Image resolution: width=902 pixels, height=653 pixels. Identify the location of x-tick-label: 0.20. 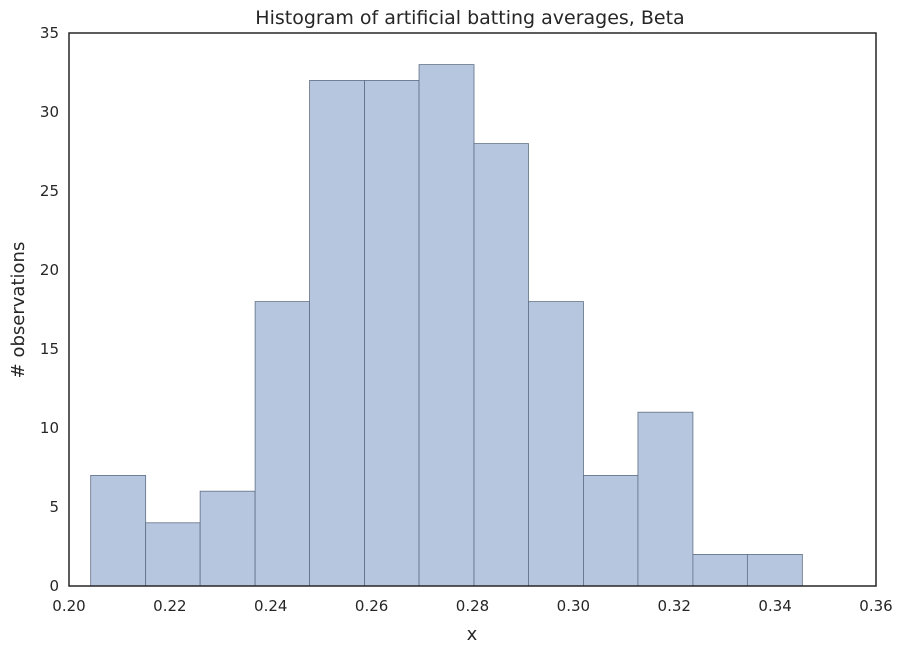
(68, 606).